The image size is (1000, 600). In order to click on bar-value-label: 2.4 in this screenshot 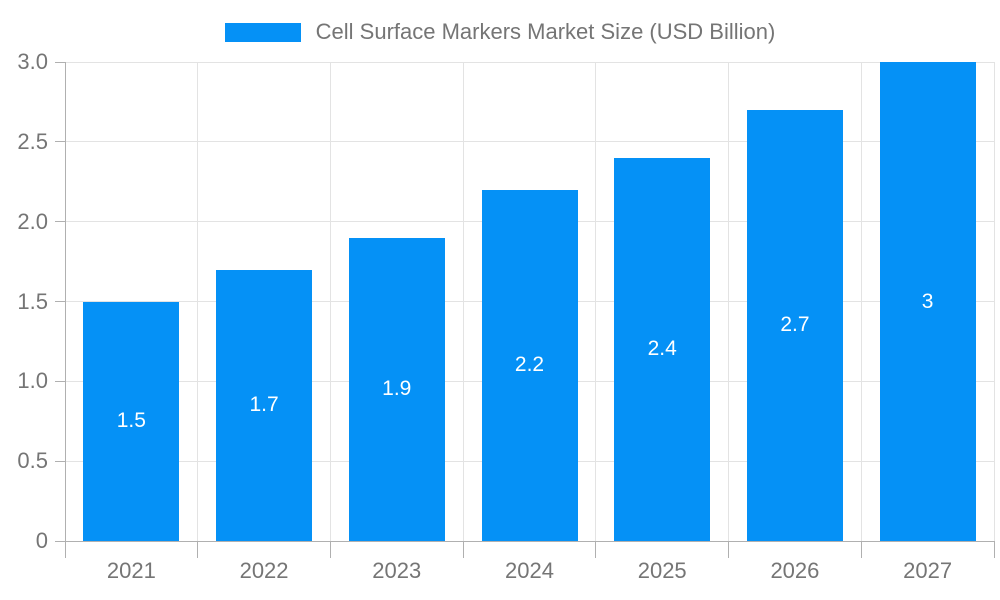, I will do `click(662, 349)`.